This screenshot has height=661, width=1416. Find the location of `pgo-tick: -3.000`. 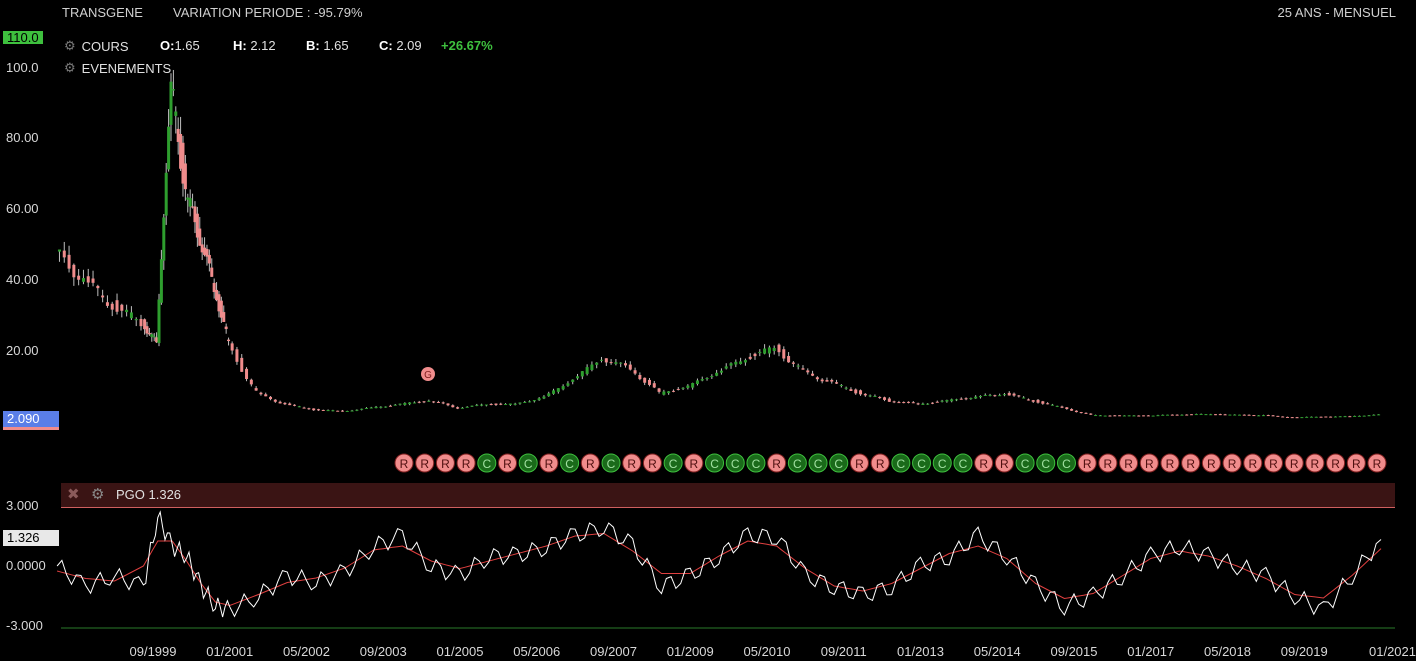

pgo-tick: -3.000 is located at coordinates (24, 625).